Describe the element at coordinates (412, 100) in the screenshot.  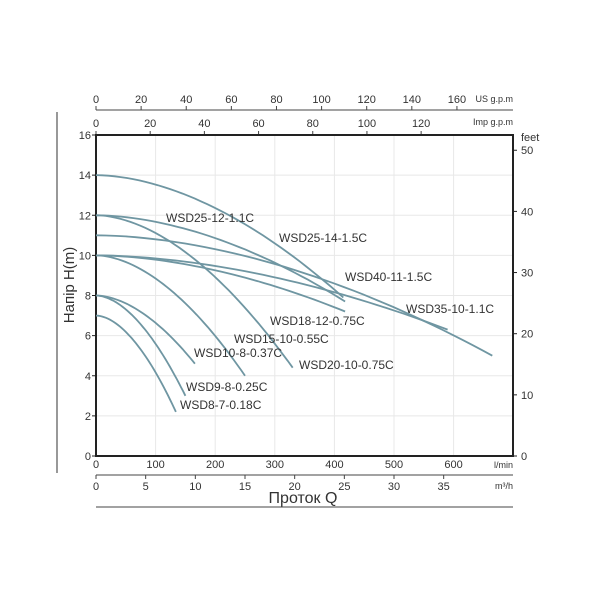
I see `us-gpm-tick-label: 140` at that location.